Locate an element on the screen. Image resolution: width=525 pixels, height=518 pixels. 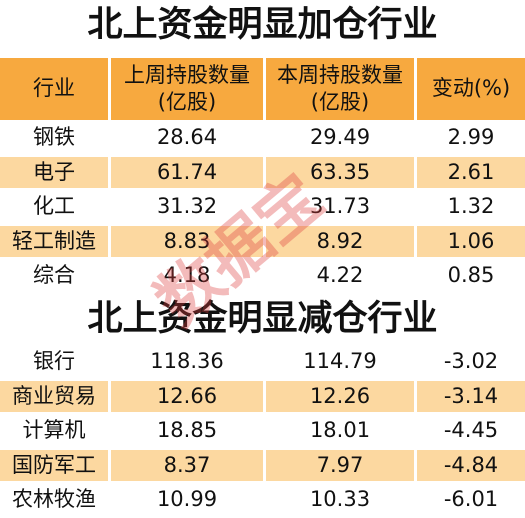
table-cell: 综合 is located at coordinates (54, 276).